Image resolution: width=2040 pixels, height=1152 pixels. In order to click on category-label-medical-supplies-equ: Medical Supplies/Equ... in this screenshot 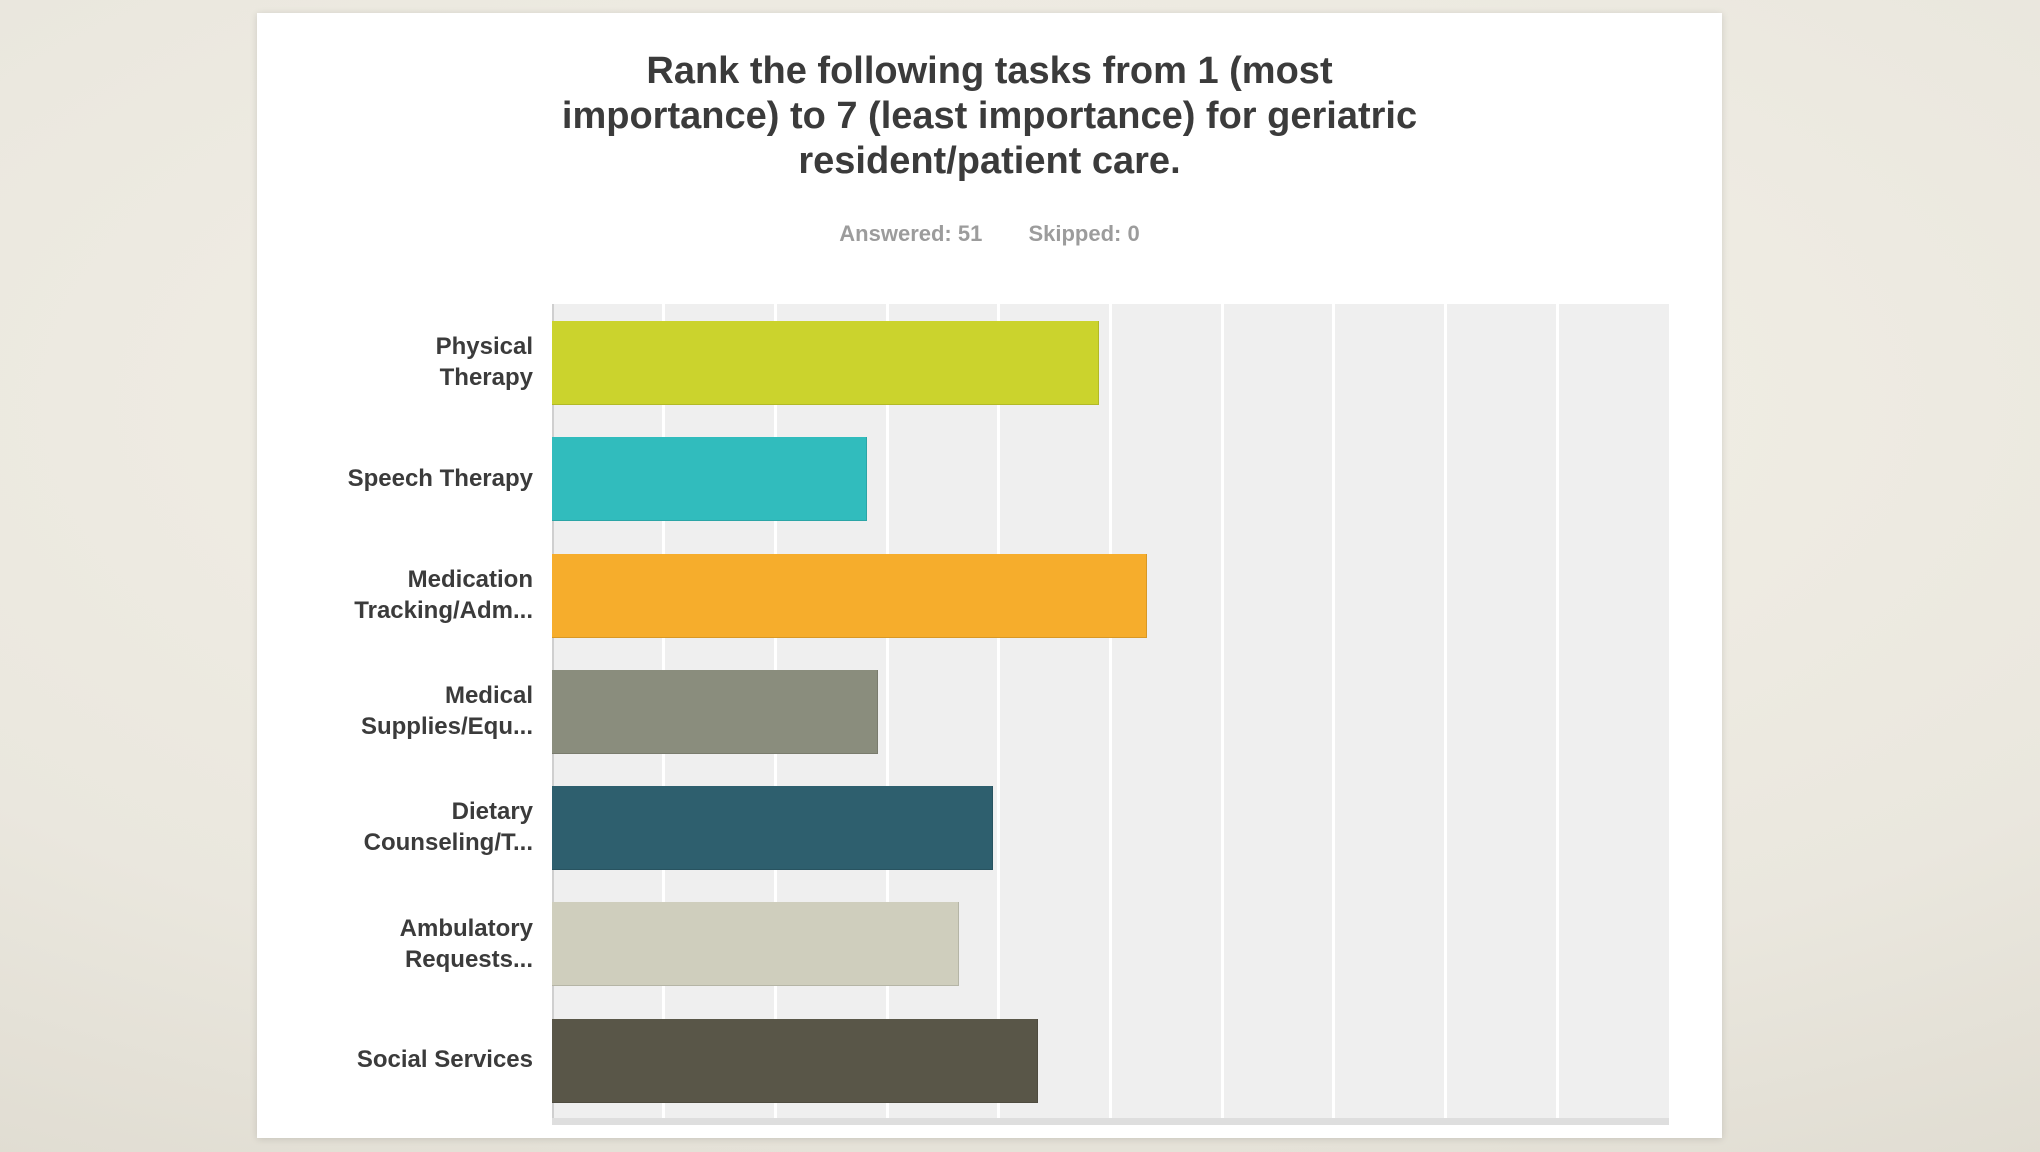, I will do `click(446, 710)`.